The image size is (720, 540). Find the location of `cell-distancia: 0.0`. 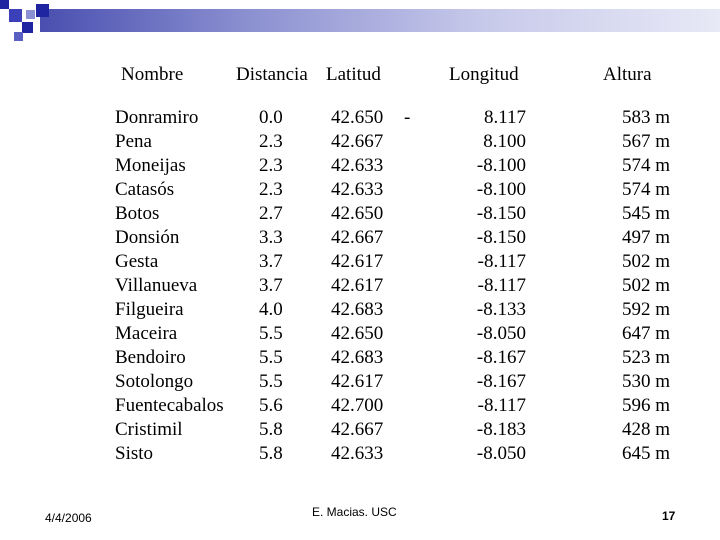

cell-distancia: 0.0 is located at coordinates (271, 117).